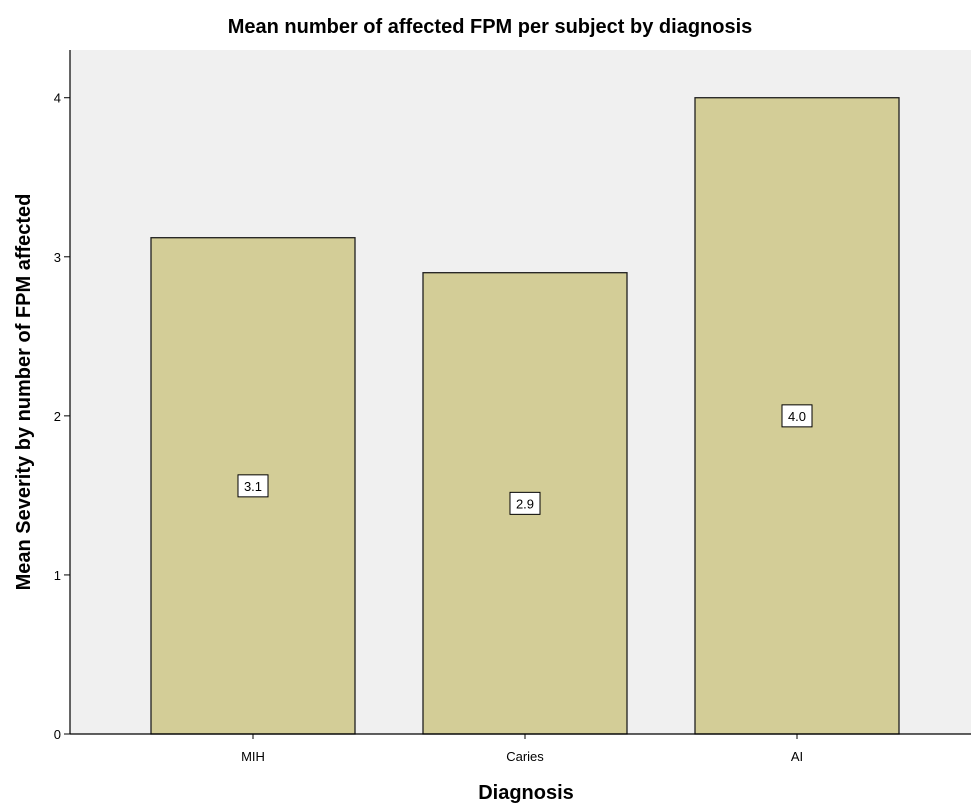 The height and width of the screenshot is (810, 971). What do you see at coordinates (57, 98) in the screenshot?
I see `y-tick-label-4: 4` at bounding box center [57, 98].